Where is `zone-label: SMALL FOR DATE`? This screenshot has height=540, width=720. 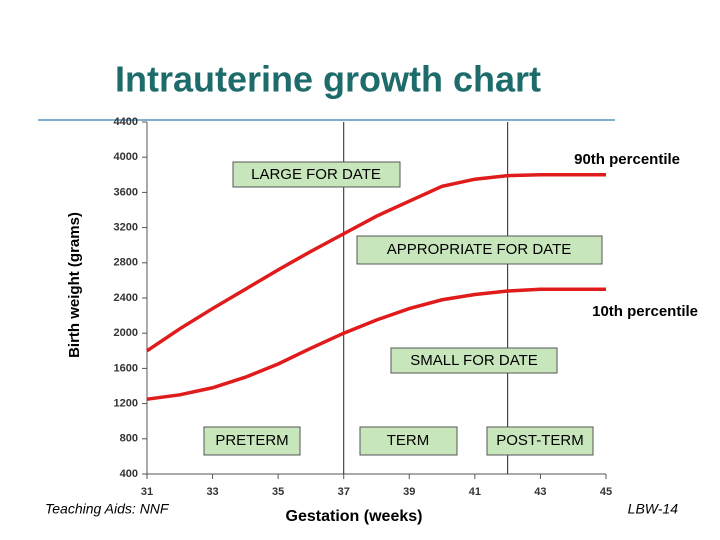 zone-label: SMALL FOR DATE is located at coordinates (474, 360).